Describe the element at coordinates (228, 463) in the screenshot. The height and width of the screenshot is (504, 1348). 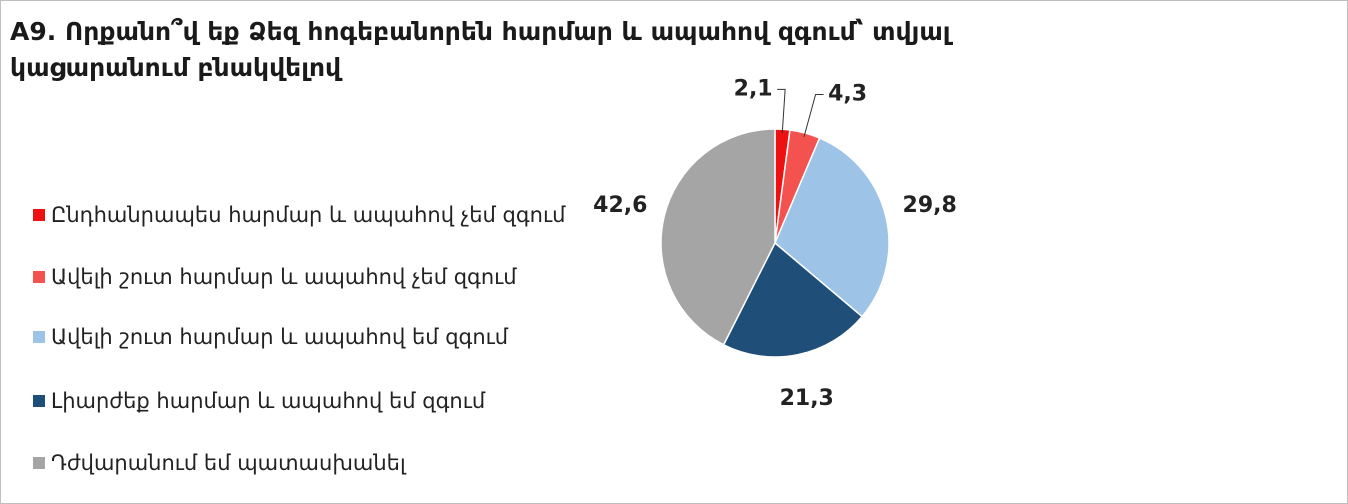
I see `legend-label: Դժվարանում եմ պատասխանել` at that location.